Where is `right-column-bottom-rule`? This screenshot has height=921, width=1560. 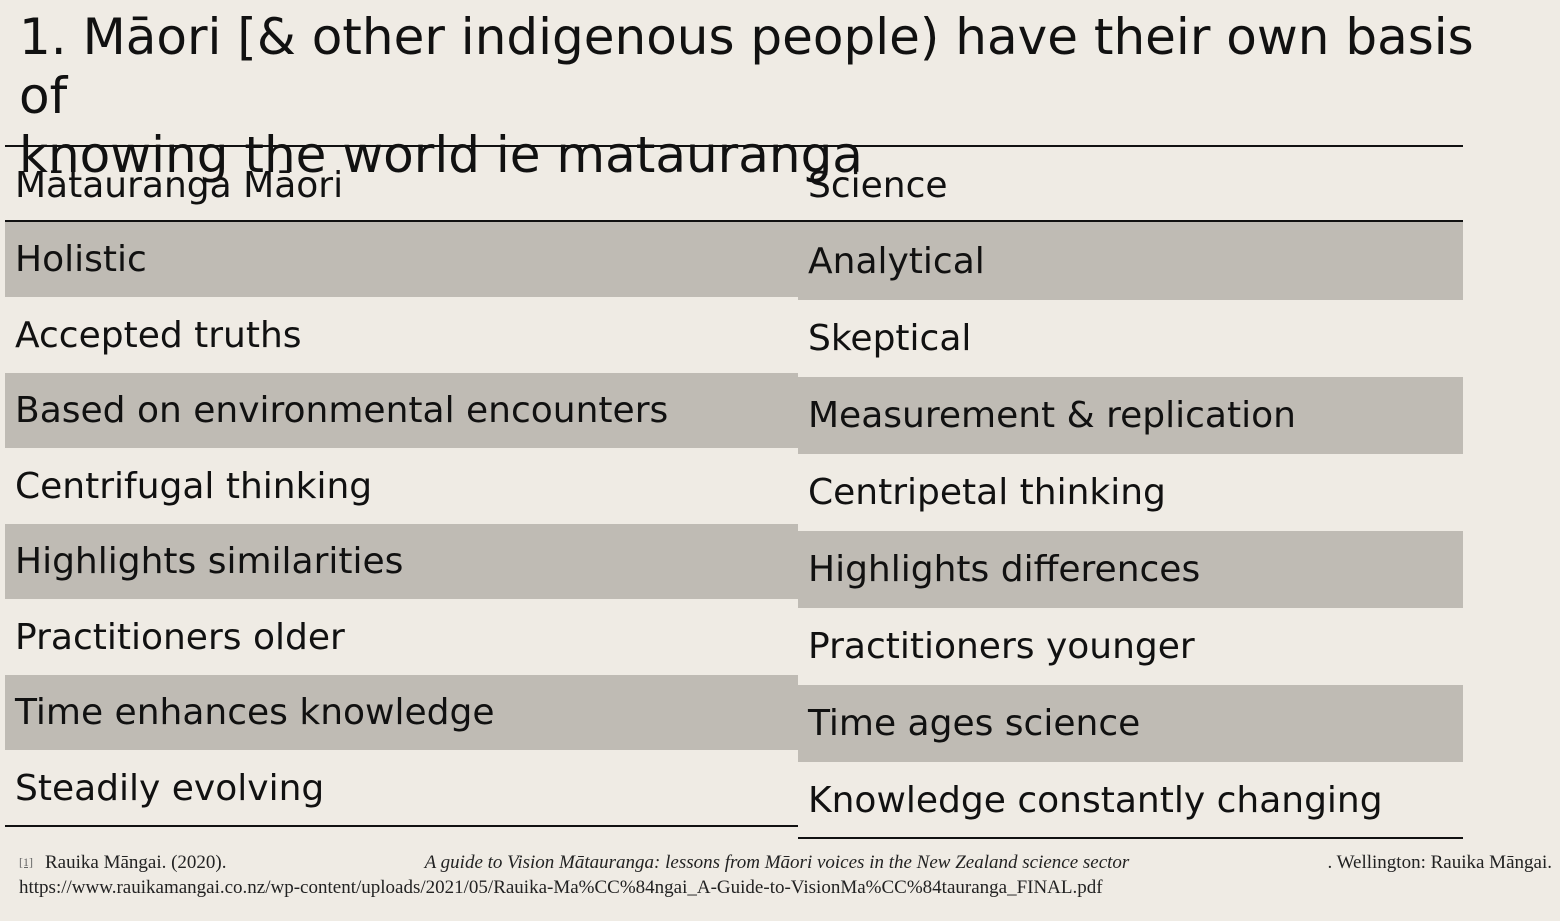 right-column-bottom-rule is located at coordinates (1130, 838).